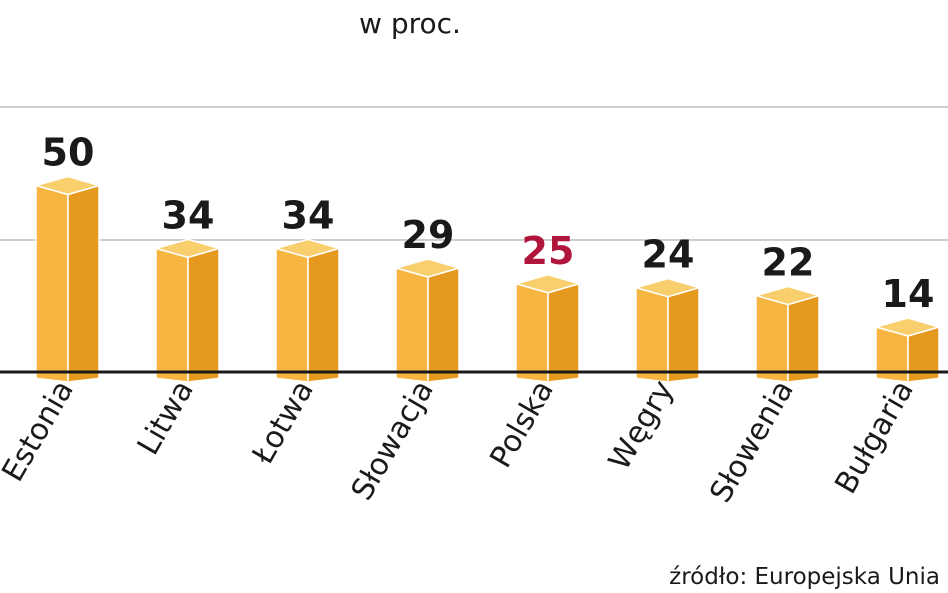 The height and width of the screenshot is (593, 948). I want to click on category-label: Łotwa, so click(283, 423).